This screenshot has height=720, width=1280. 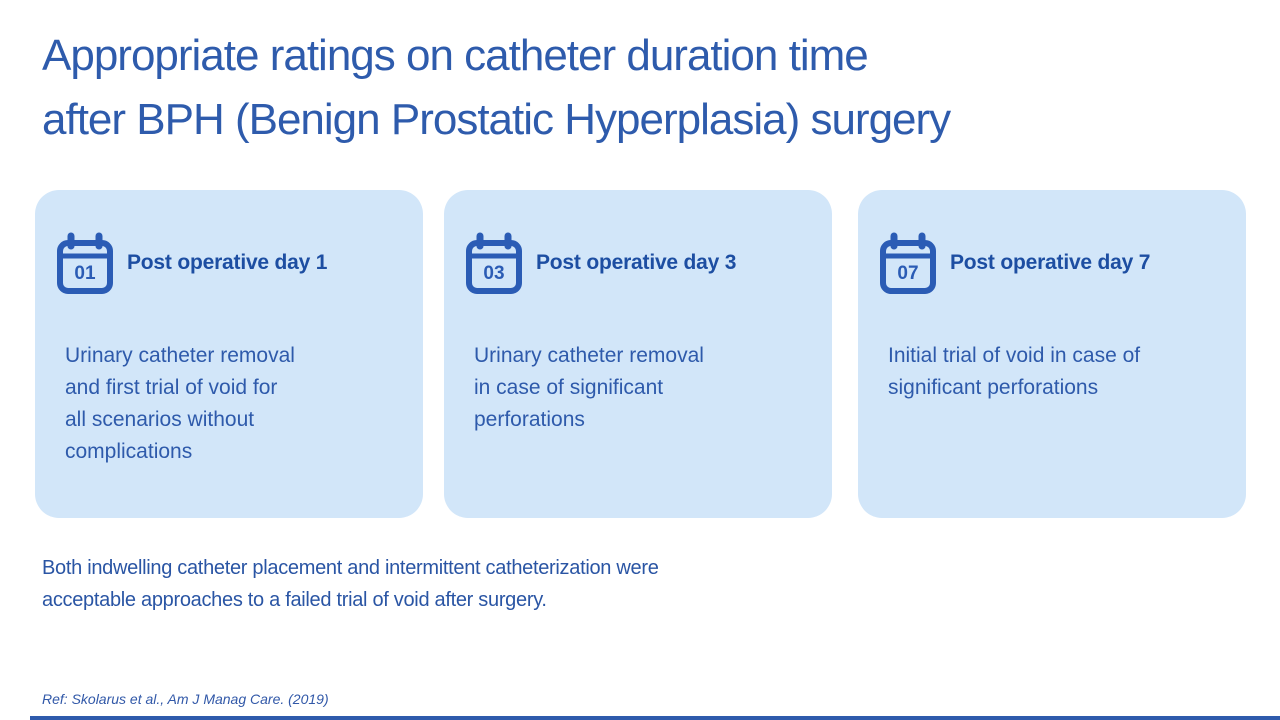 What do you see at coordinates (907, 273) in the screenshot?
I see `calendar-day-number: 07` at bounding box center [907, 273].